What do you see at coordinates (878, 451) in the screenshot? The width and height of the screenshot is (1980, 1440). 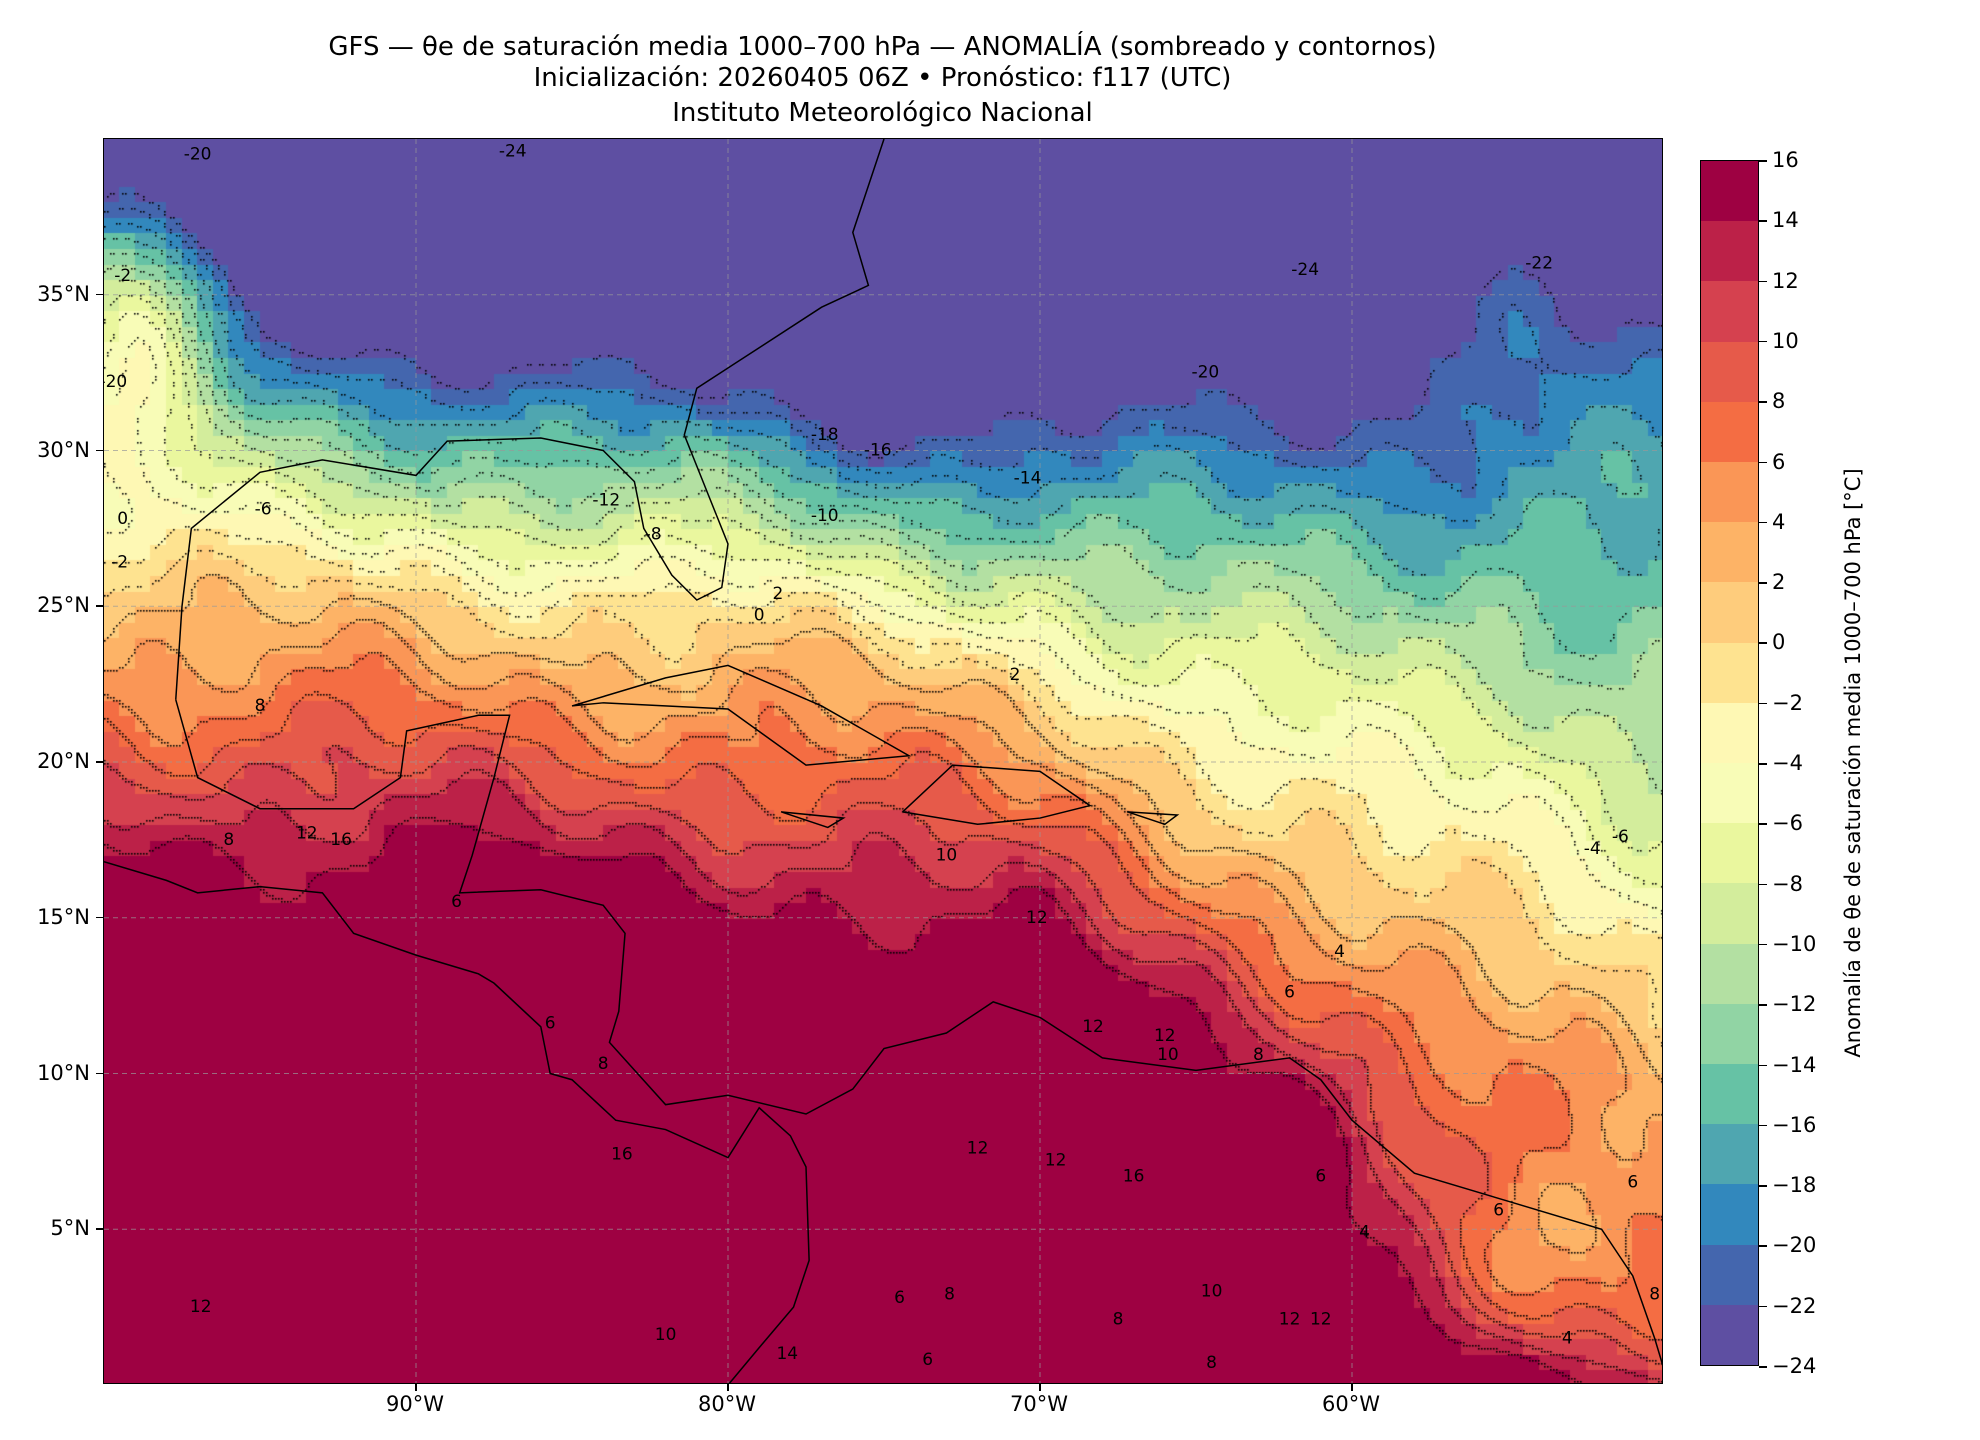 I see `contour-label: -16` at bounding box center [878, 451].